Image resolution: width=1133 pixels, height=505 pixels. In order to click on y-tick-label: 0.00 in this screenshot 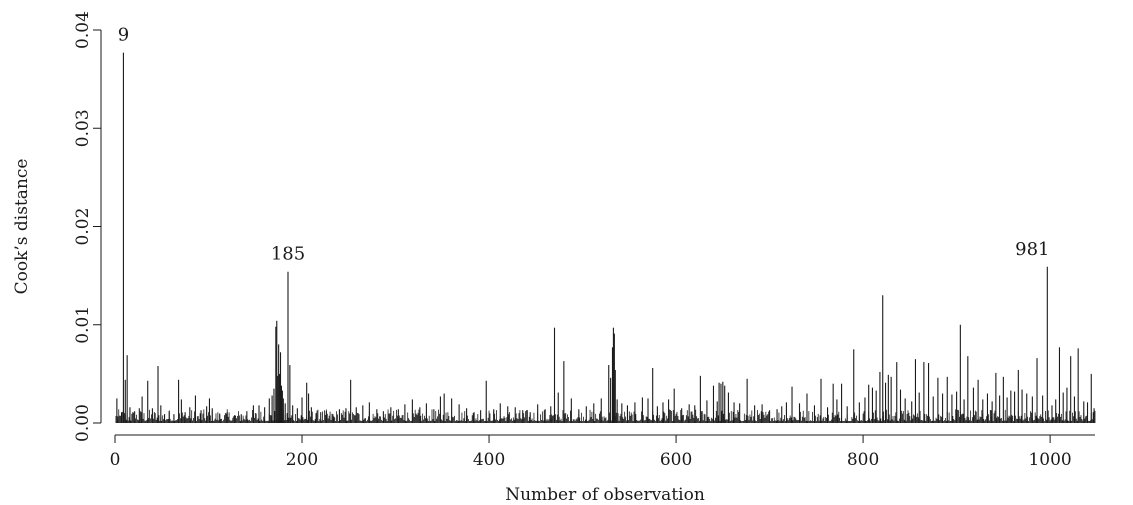, I will do `click(83, 423)`.